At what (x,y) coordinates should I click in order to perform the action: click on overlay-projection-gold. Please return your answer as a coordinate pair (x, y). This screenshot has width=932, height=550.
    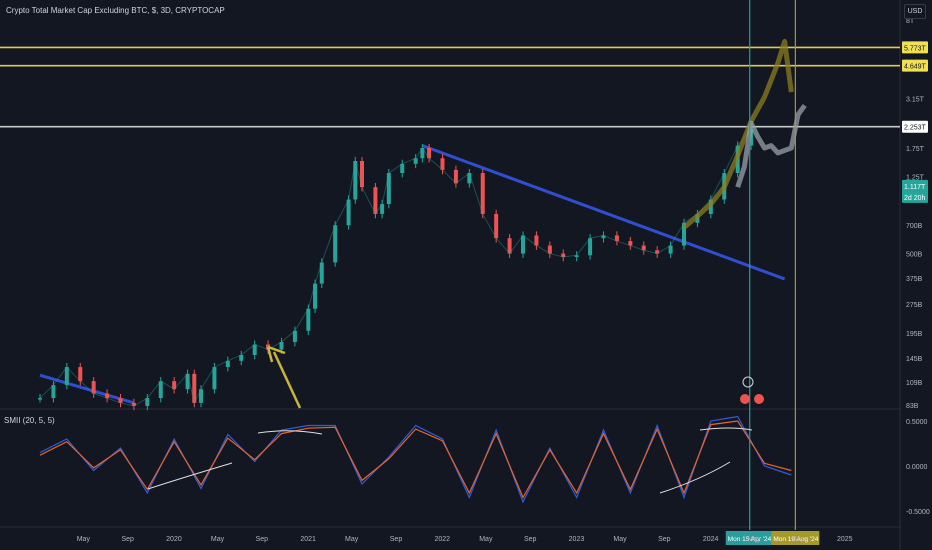
    Looking at the image, I should click on (738, 134).